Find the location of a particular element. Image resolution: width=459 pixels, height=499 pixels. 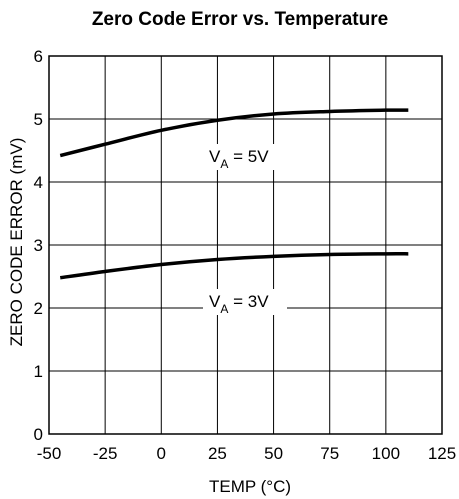

series-line-va-3v is located at coordinates (234, 266).